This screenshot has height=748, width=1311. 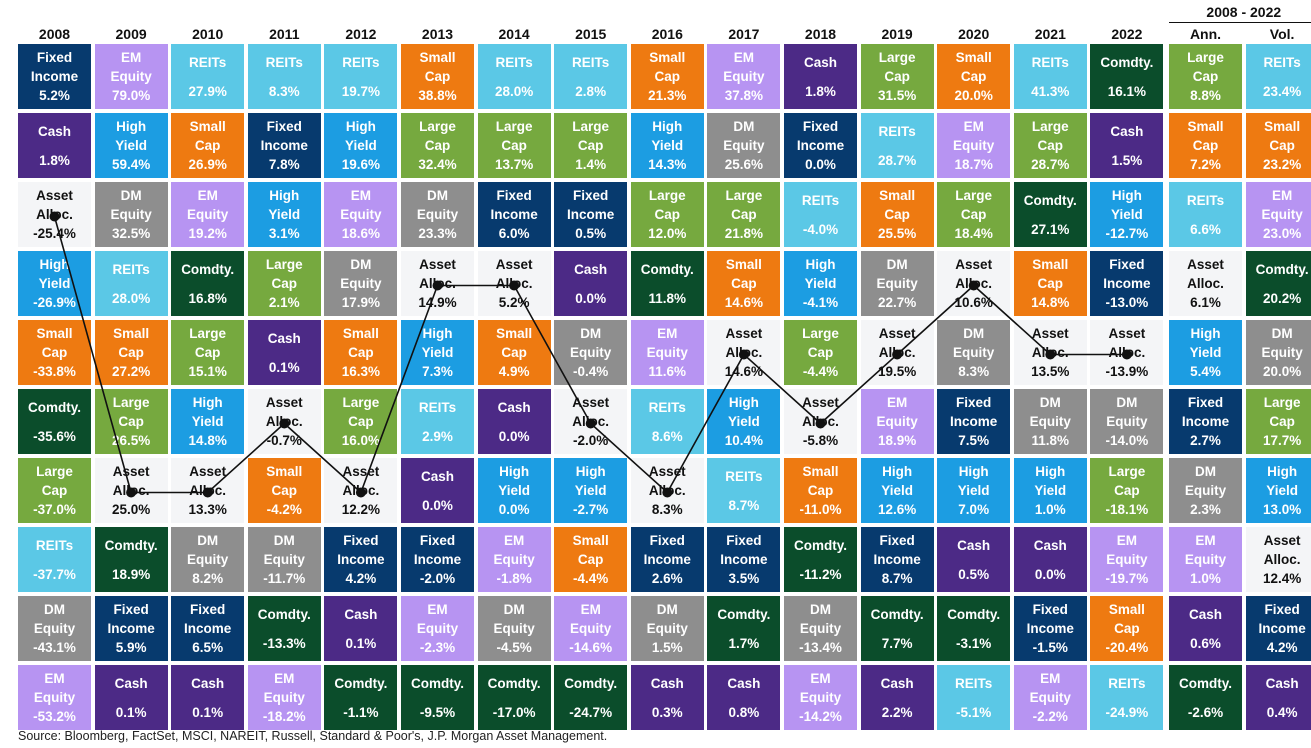 I want to click on cell-em-equity: EM Equity 18.9%, so click(x=897, y=421).